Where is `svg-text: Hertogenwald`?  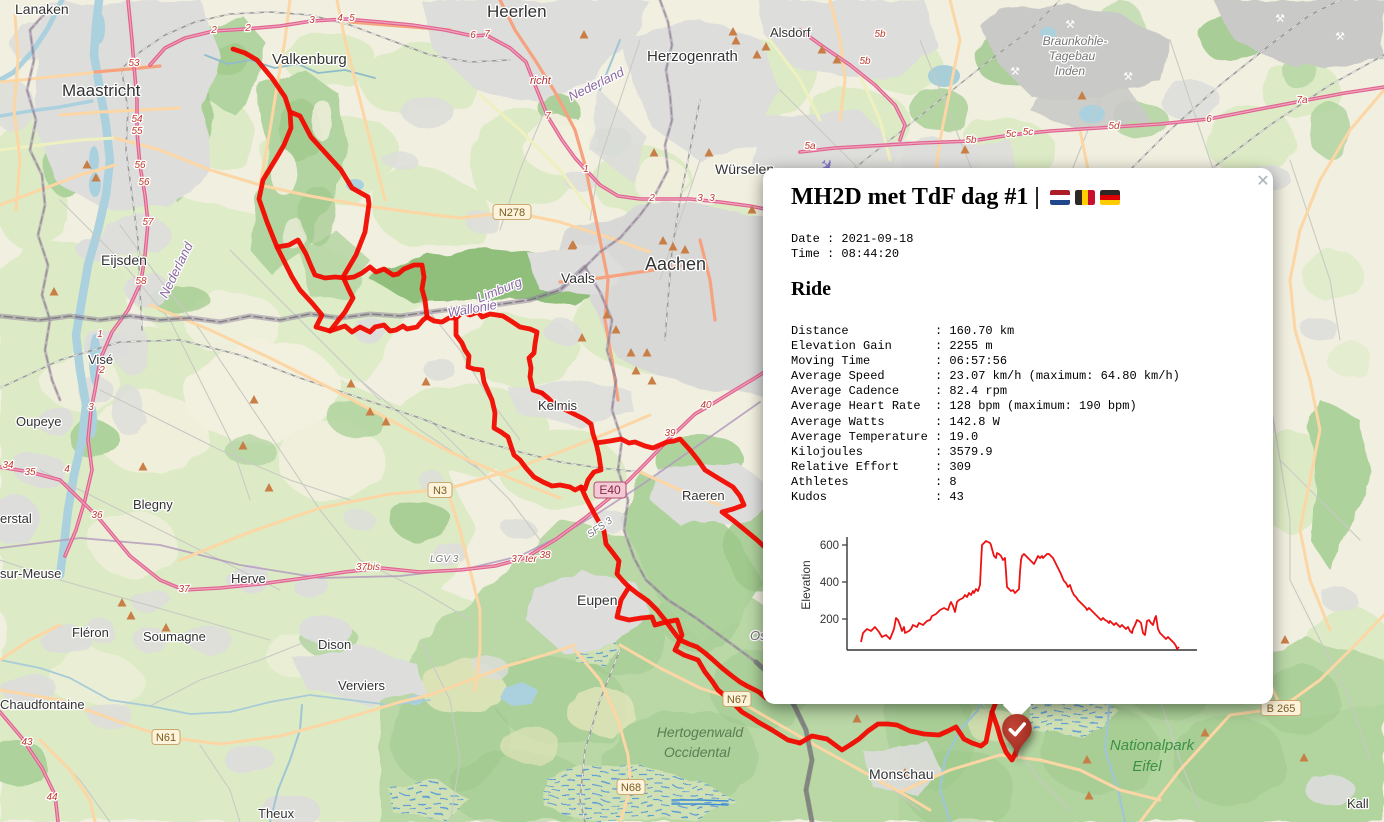 svg-text: Hertogenwald is located at coordinates (701, 732).